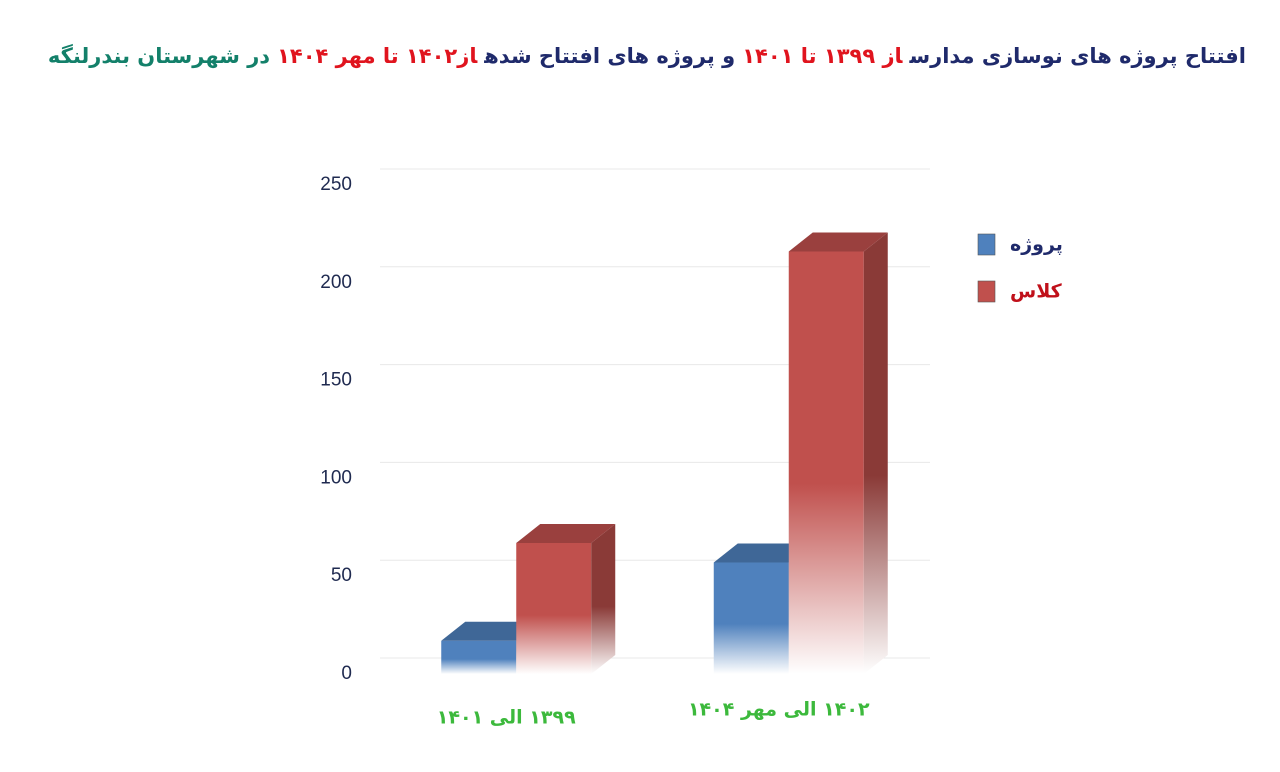 The height and width of the screenshot is (772, 1280). Describe the element at coordinates (377, 56) in the screenshot. I see `title-part: از۱۴۰۲ تا مهر ۱۴۰۴` at that location.